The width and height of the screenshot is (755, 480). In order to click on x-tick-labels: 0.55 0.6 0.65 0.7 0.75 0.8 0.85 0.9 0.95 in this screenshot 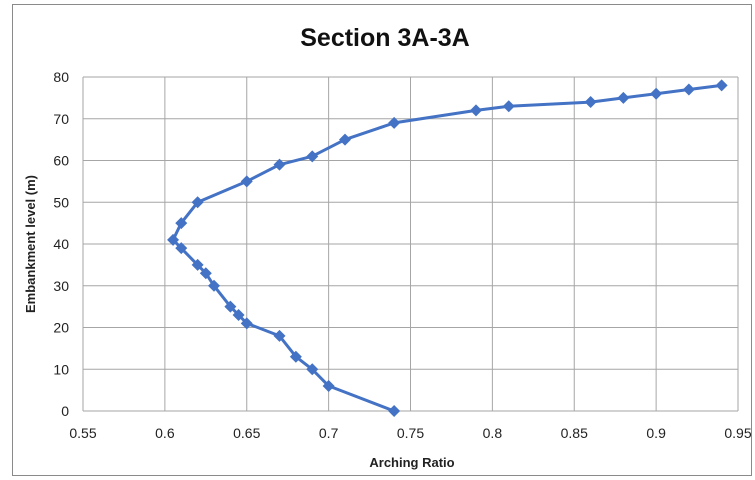, I will do `click(410, 433)`.